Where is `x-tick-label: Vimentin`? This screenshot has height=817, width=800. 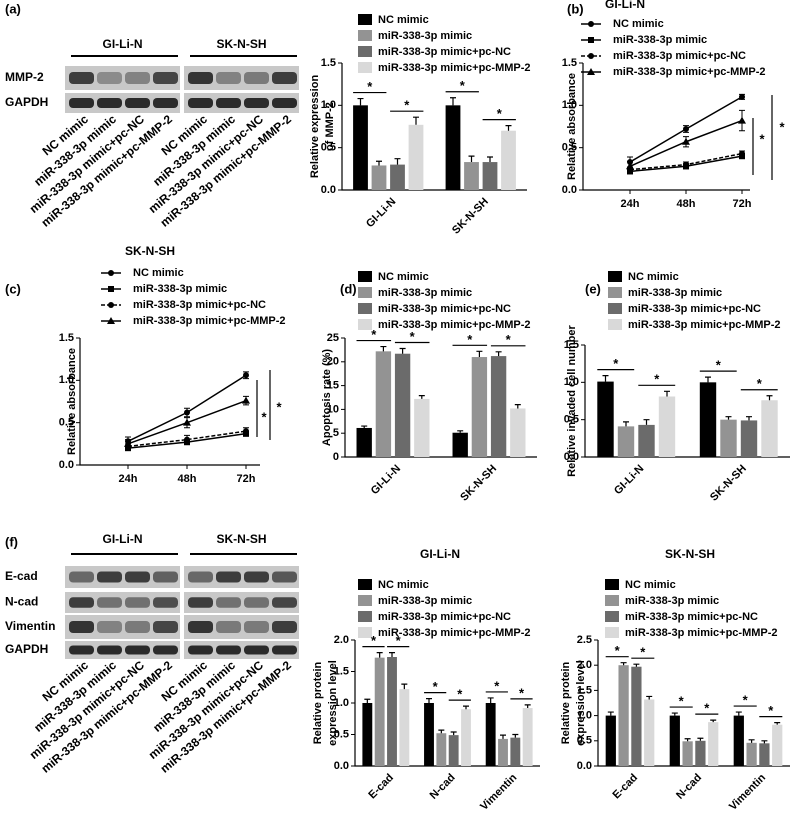
x-tick-label: Vimentin is located at coordinates (498, 792).